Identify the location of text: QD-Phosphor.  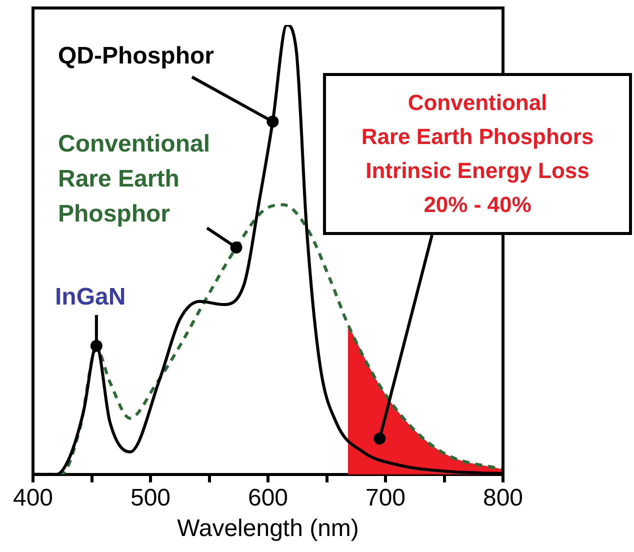
(136, 56).